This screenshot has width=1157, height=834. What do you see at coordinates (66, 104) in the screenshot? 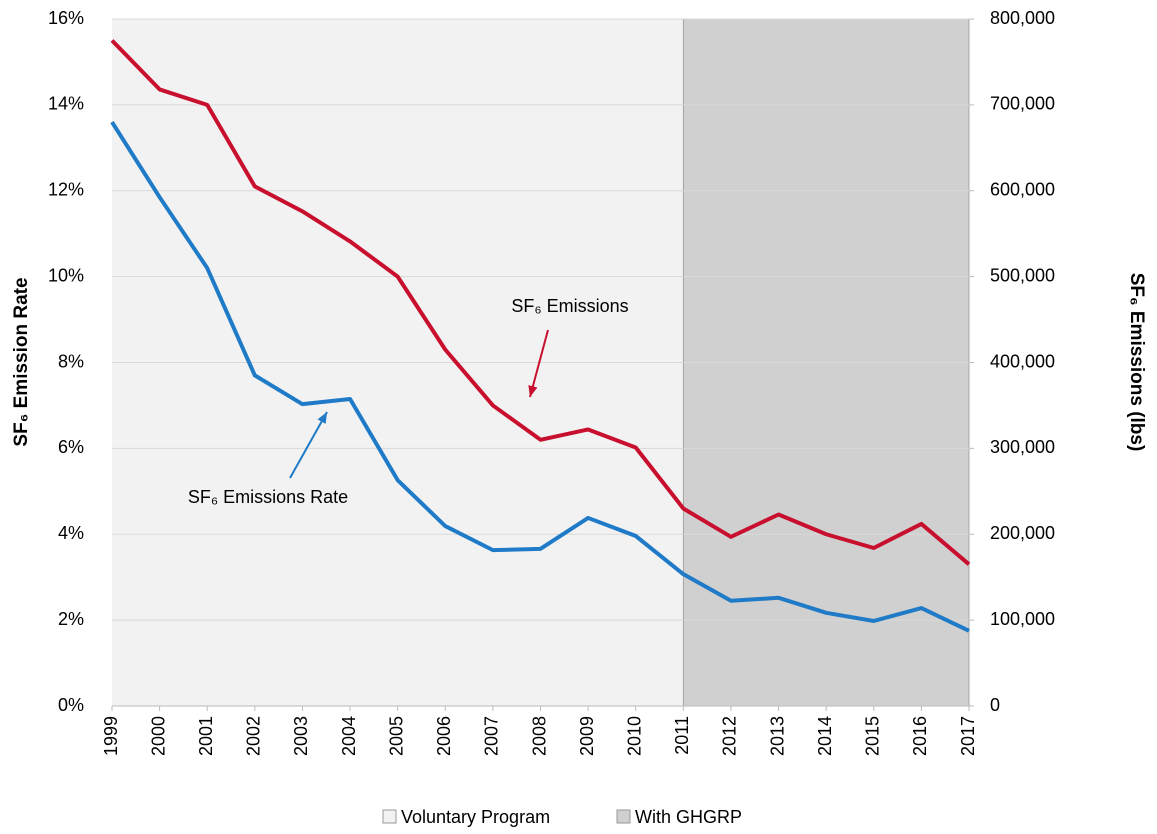
I see `y-tick-label: 14%` at bounding box center [66, 104].